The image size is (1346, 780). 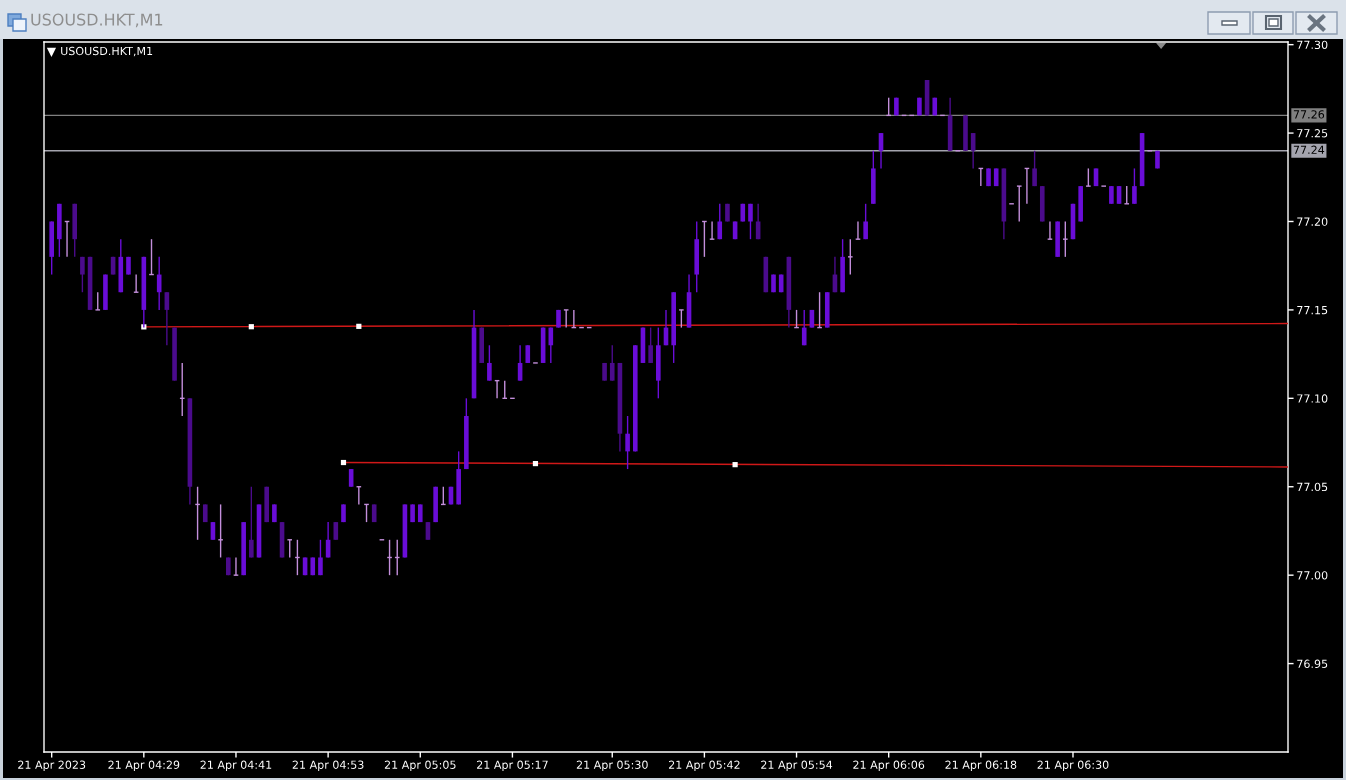 I want to click on x-tick-label: 21 Apr 05:05, so click(x=420, y=766).